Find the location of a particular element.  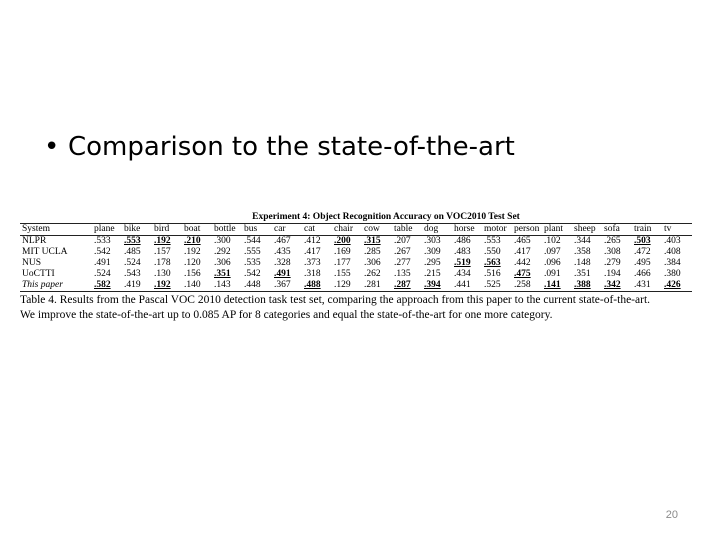

column-header-bird: bird is located at coordinates (162, 229).